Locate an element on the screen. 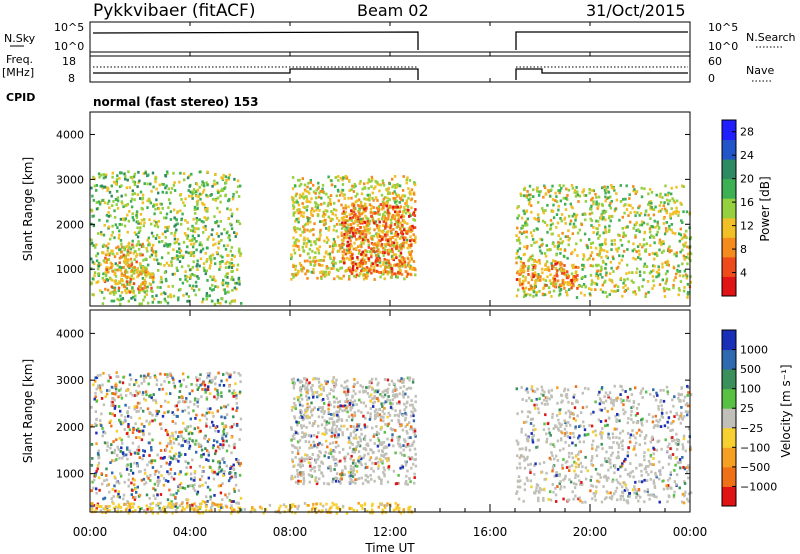  y-tick-label: 1000 is located at coordinates (70, 269).